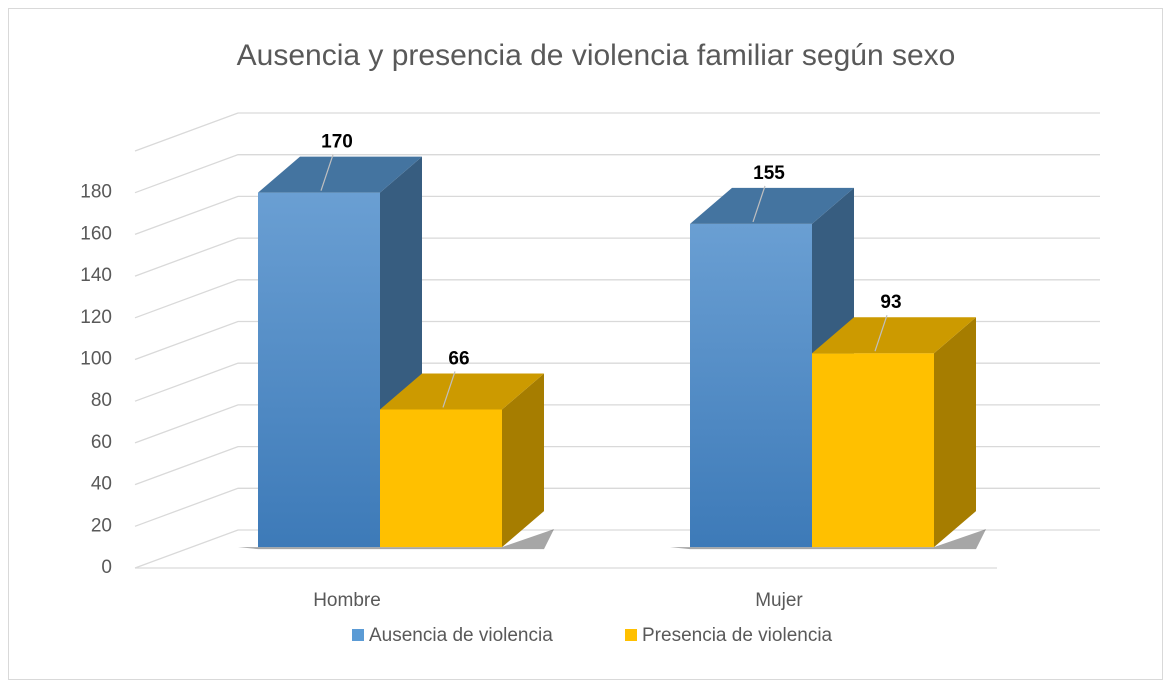 The image size is (1171, 688). What do you see at coordinates (96, 233) in the screenshot?
I see `y-tick-label: 160` at bounding box center [96, 233].